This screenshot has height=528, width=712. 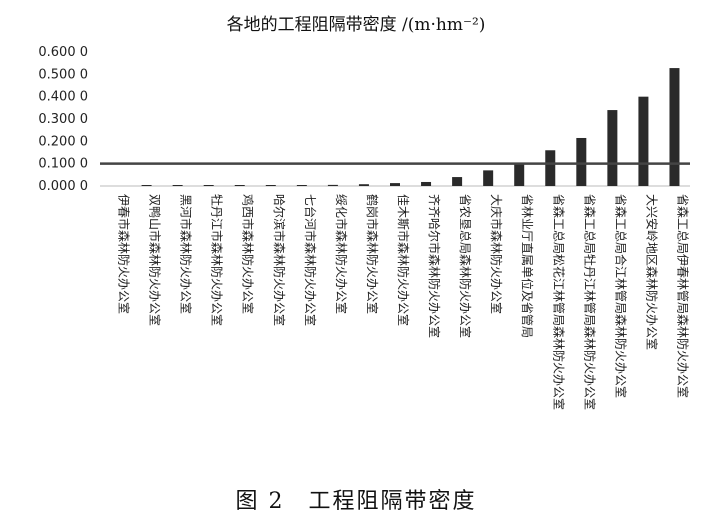 I want to click on x-tick-label: 省森工总局合江林管局森林防火办公室, so click(x=620, y=296).